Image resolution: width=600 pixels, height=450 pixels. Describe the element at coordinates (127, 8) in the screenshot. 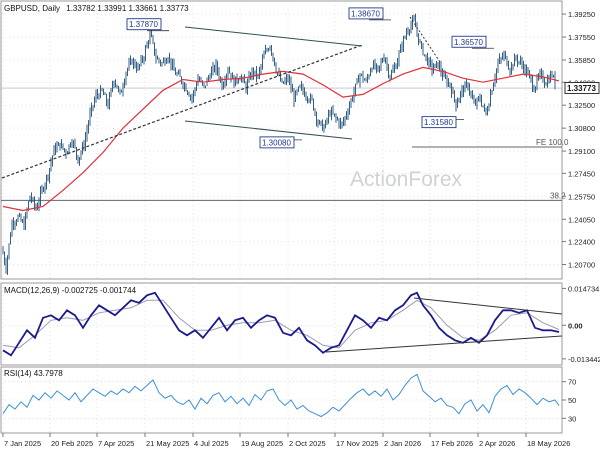

I see `ohlc-values: 1.33782 1.33991 1.33661 1.33773` at that location.